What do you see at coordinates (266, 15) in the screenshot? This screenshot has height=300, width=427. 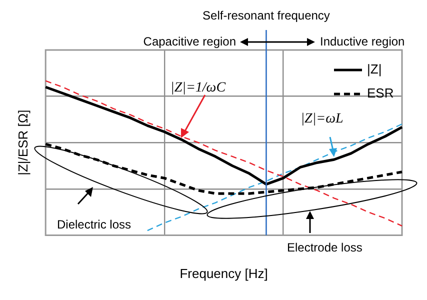 I see `text: Self-resonant frequency` at bounding box center [266, 15].